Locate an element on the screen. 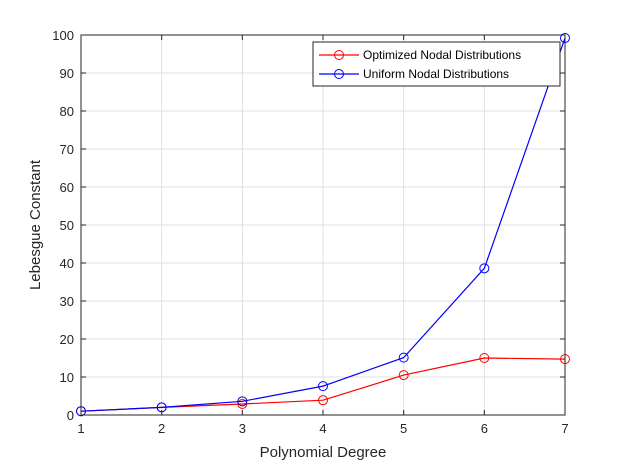  x-tick-label: 7 is located at coordinates (564, 428).